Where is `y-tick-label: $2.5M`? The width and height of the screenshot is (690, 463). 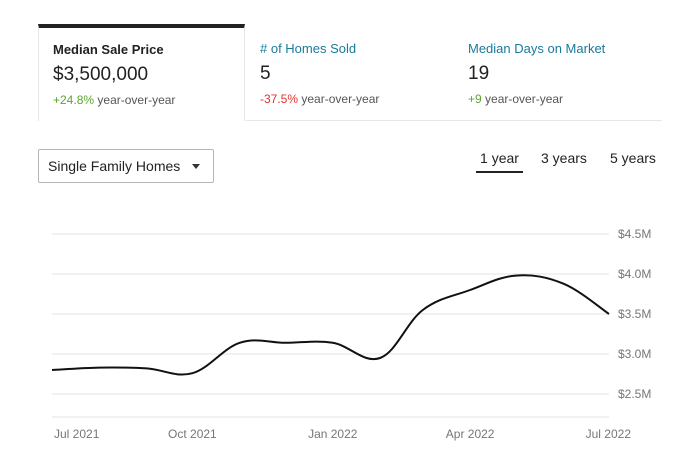
y-tick-label: $2.5M is located at coordinates (634, 394).